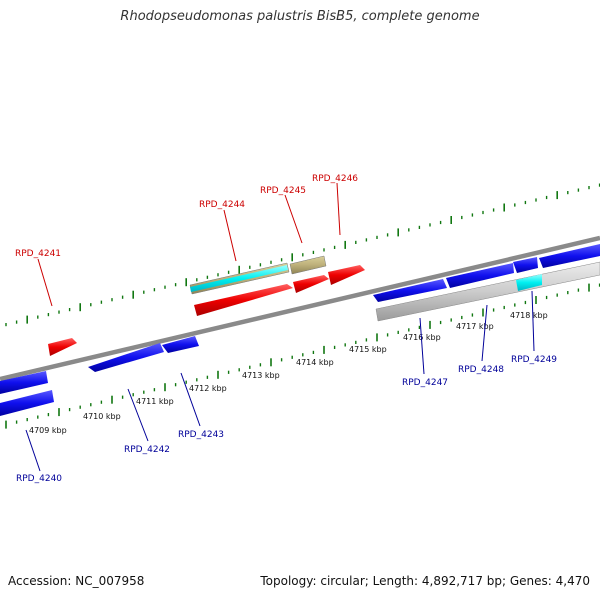  Describe the element at coordinates (201, 435) in the screenshot. I see `gene-label-rpd-4243: RPD_4243` at that location.